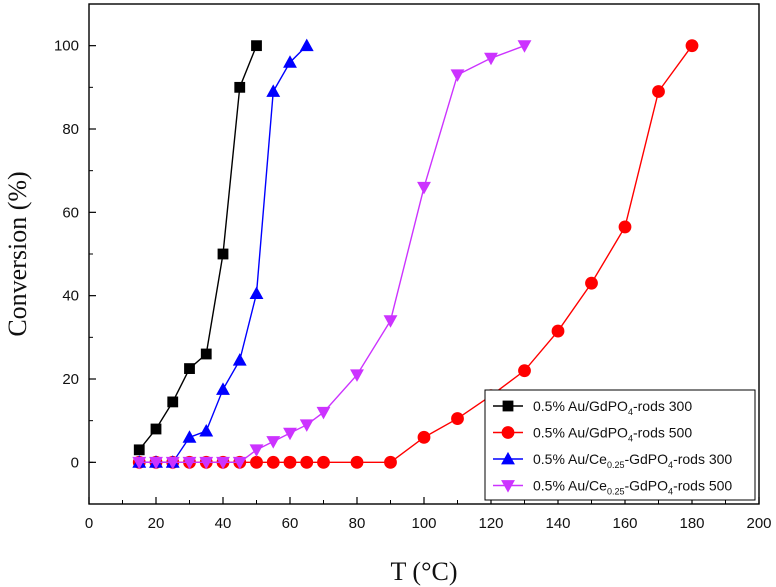  I want to click on legend-box, so click(620, 445).